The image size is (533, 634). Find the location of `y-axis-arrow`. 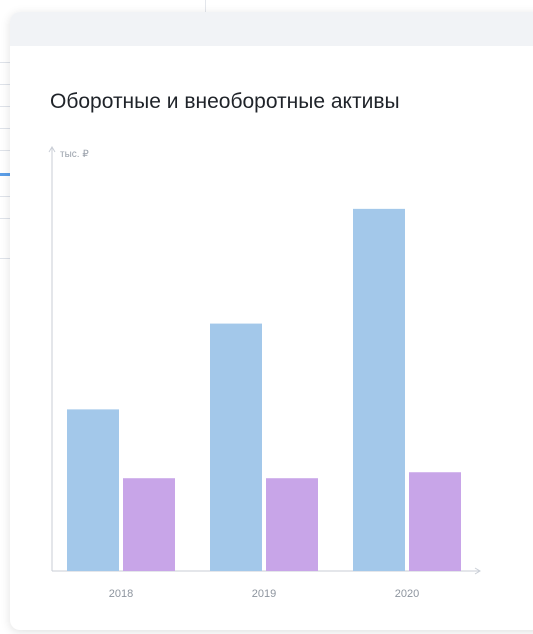

y-axis-arrow is located at coordinates (52, 149).